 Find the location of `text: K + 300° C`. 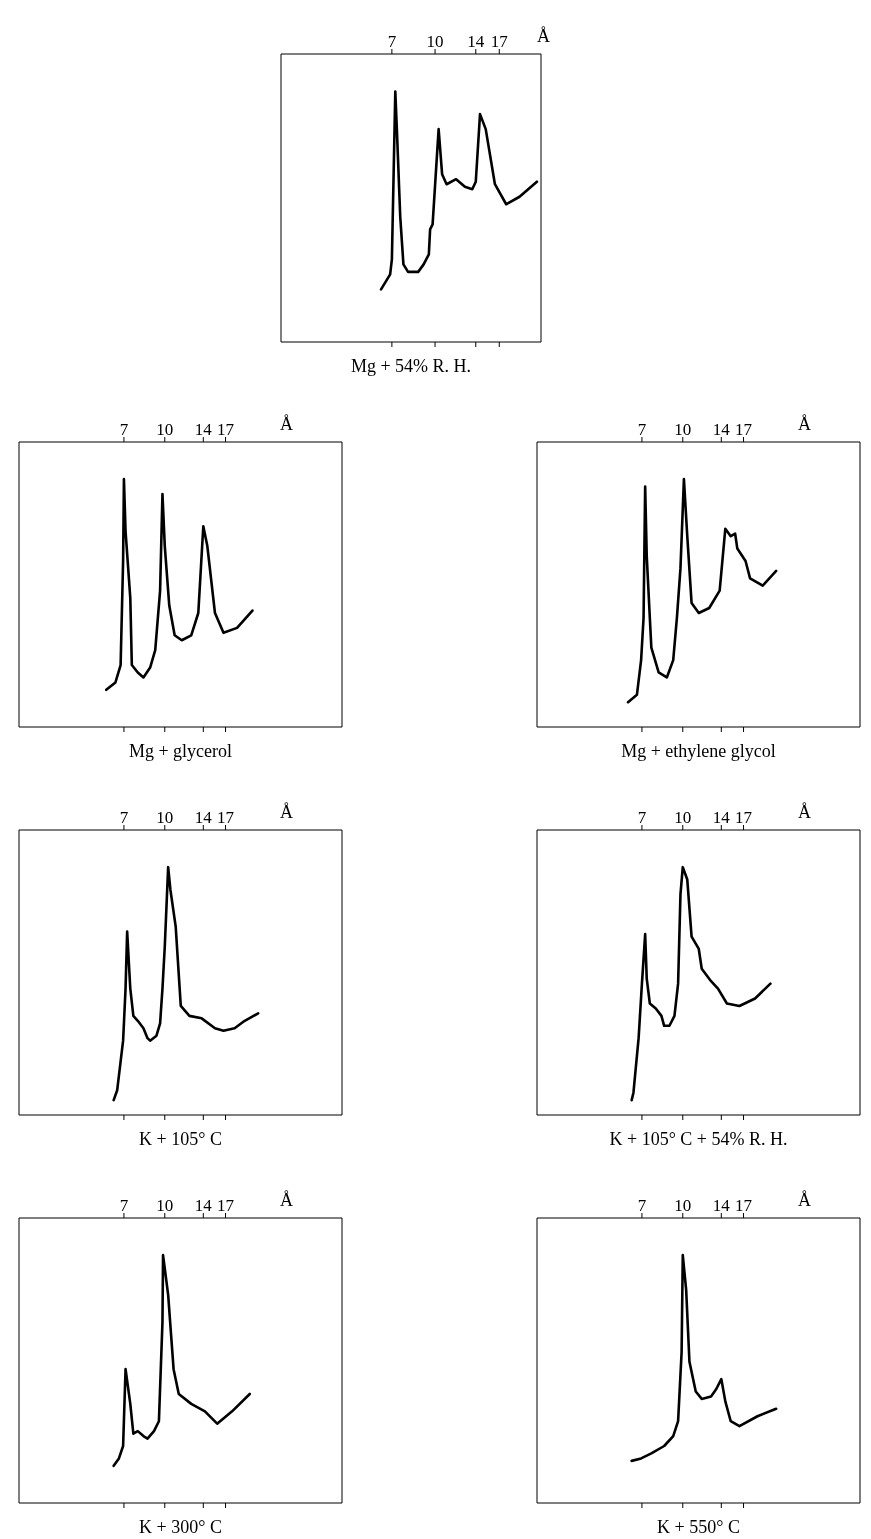

text: K + 300° C is located at coordinates (180, 1527).